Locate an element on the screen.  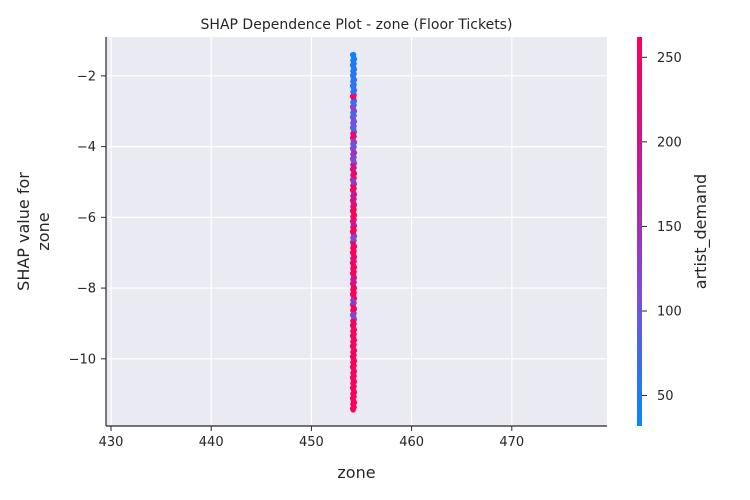
y-axis-label-line: zone is located at coordinates (43, 231).